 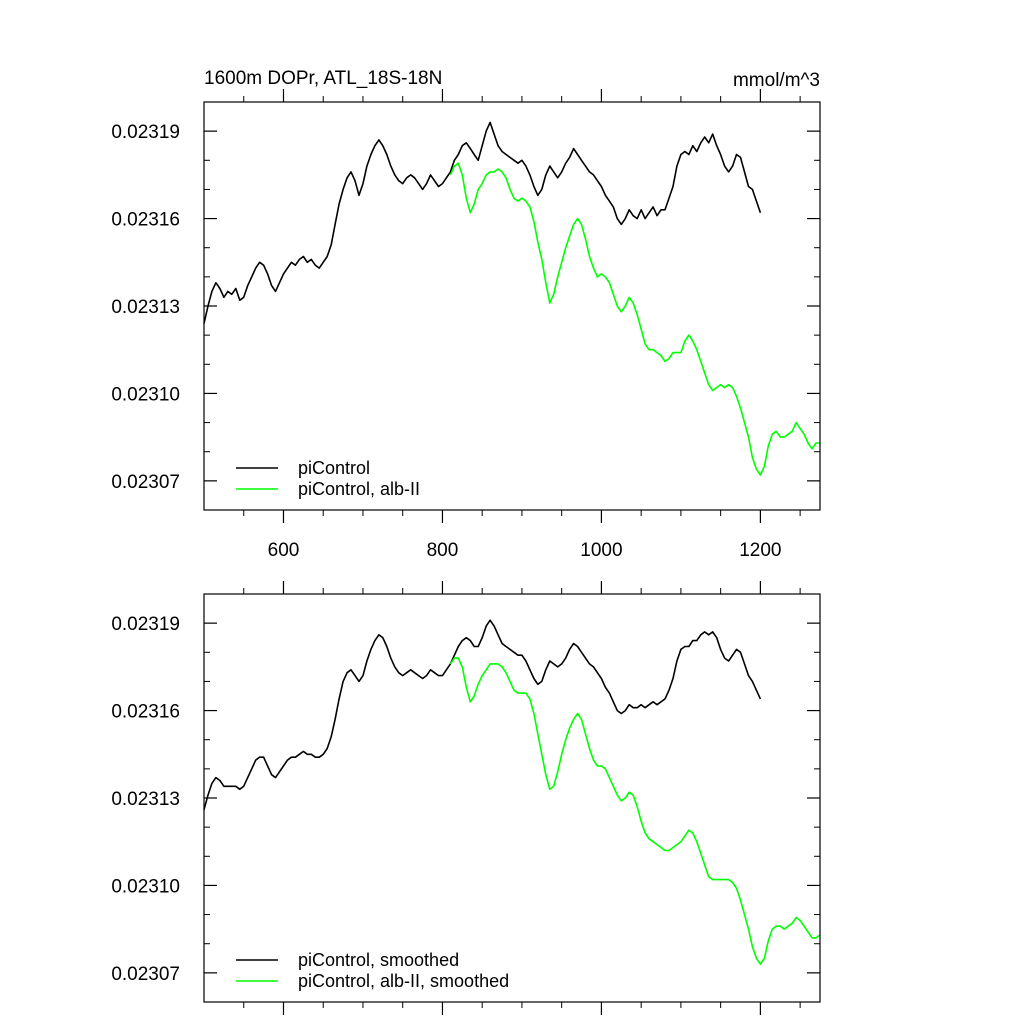 I want to click on x-tick-label: 600, so click(x=284, y=550).